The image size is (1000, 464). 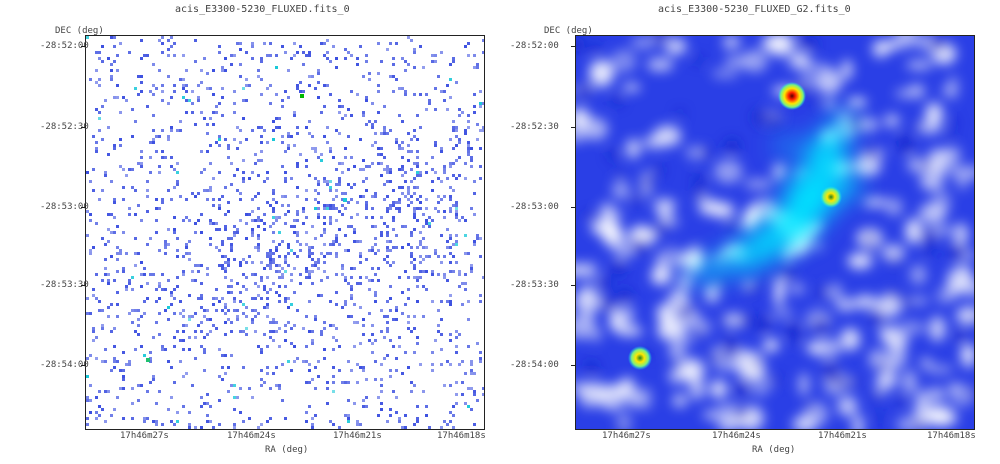 What do you see at coordinates (262, 9) in the screenshot?
I see `panel-title: acis_E3300-5230_FLUXED.fits_0` at bounding box center [262, 9].